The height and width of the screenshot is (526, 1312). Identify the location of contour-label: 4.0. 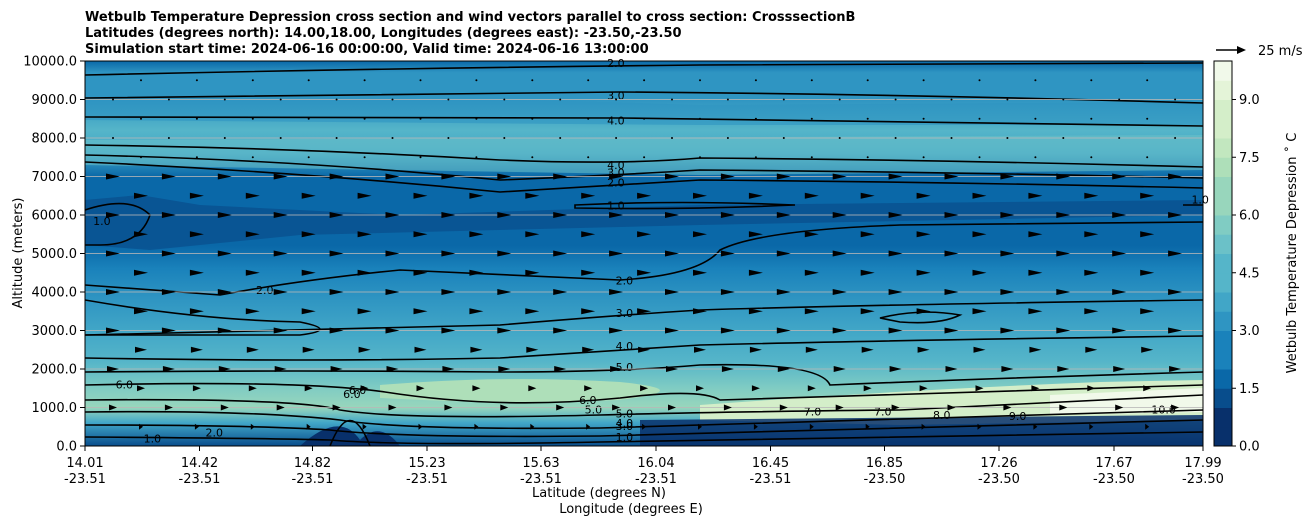
(616, 121).